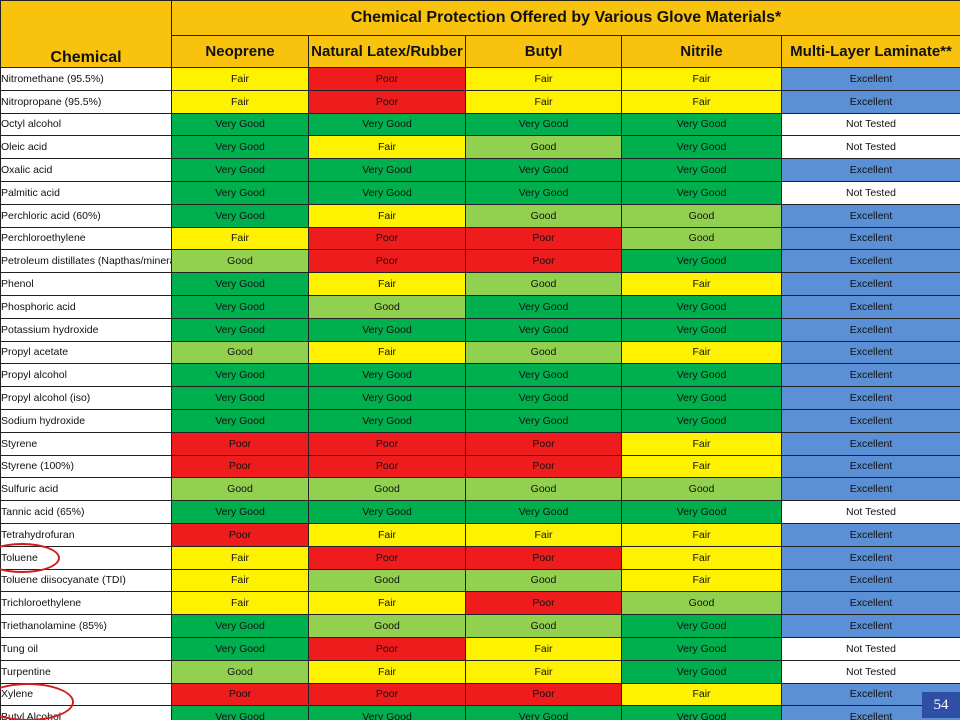 The image size is (960, 720). I want to click on chemical-name-cell: Sulfuric acid, so click(86, 489).